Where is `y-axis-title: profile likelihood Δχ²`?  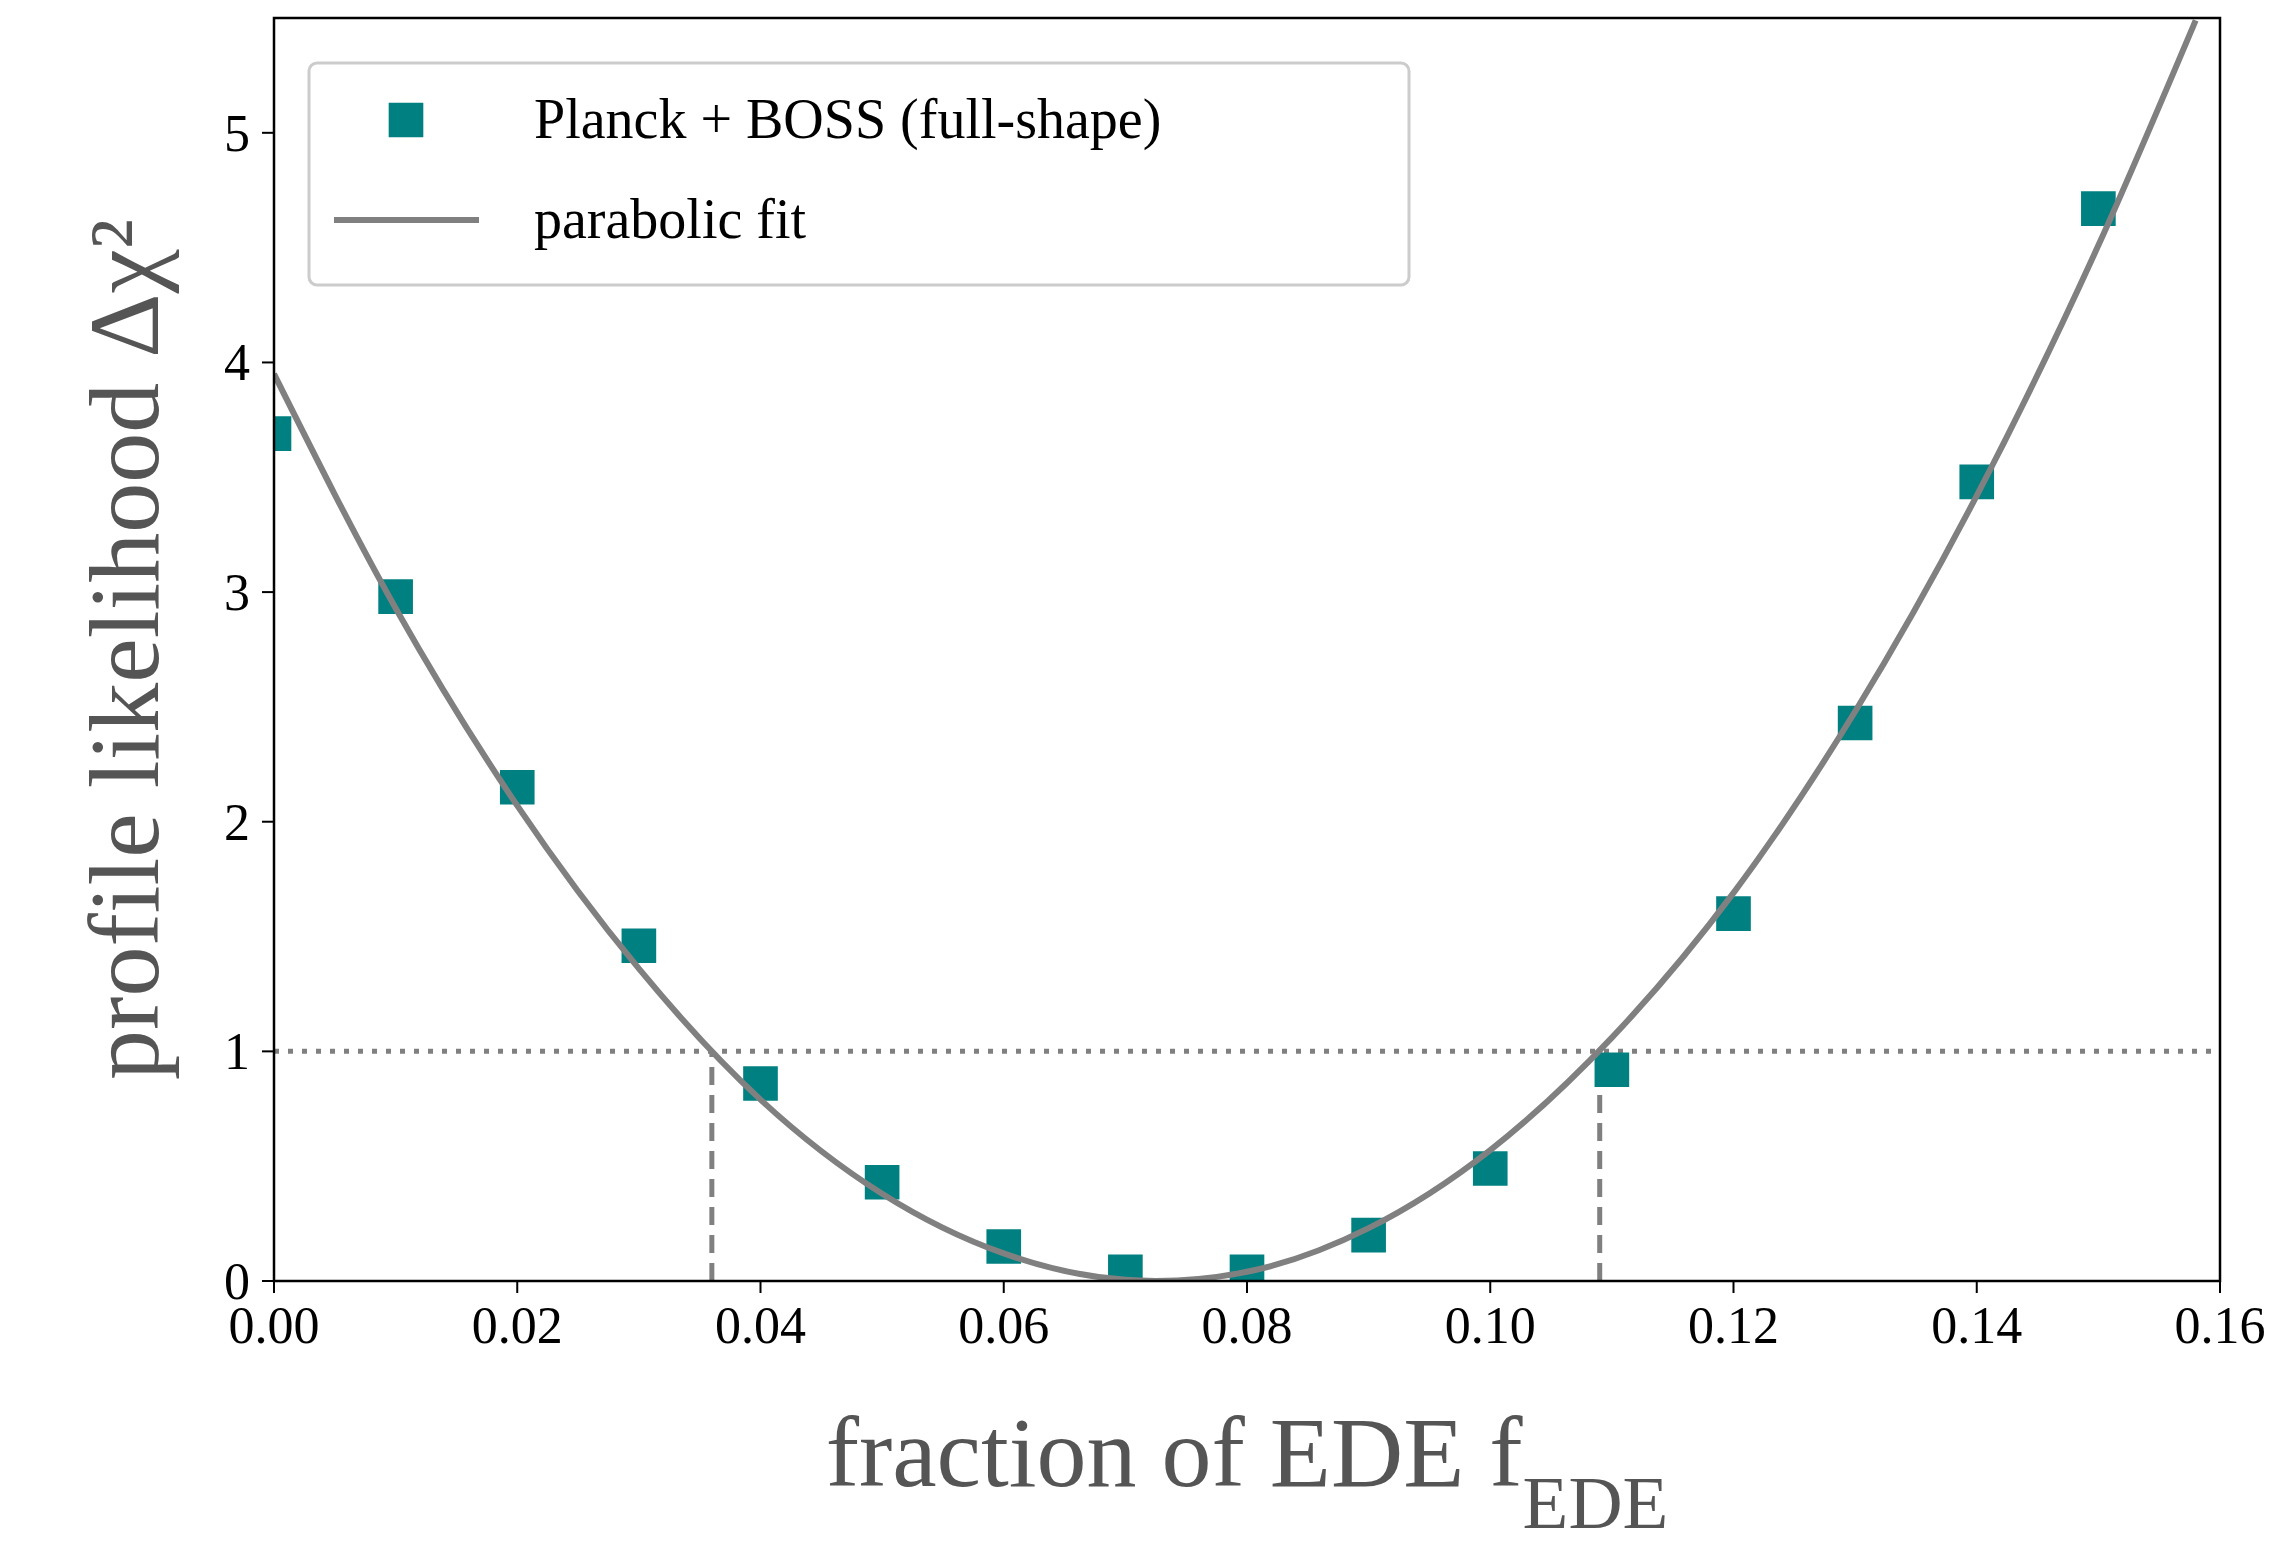 y-axis-title: profile likelihood Δχ² is located at coordinates (124, 649).